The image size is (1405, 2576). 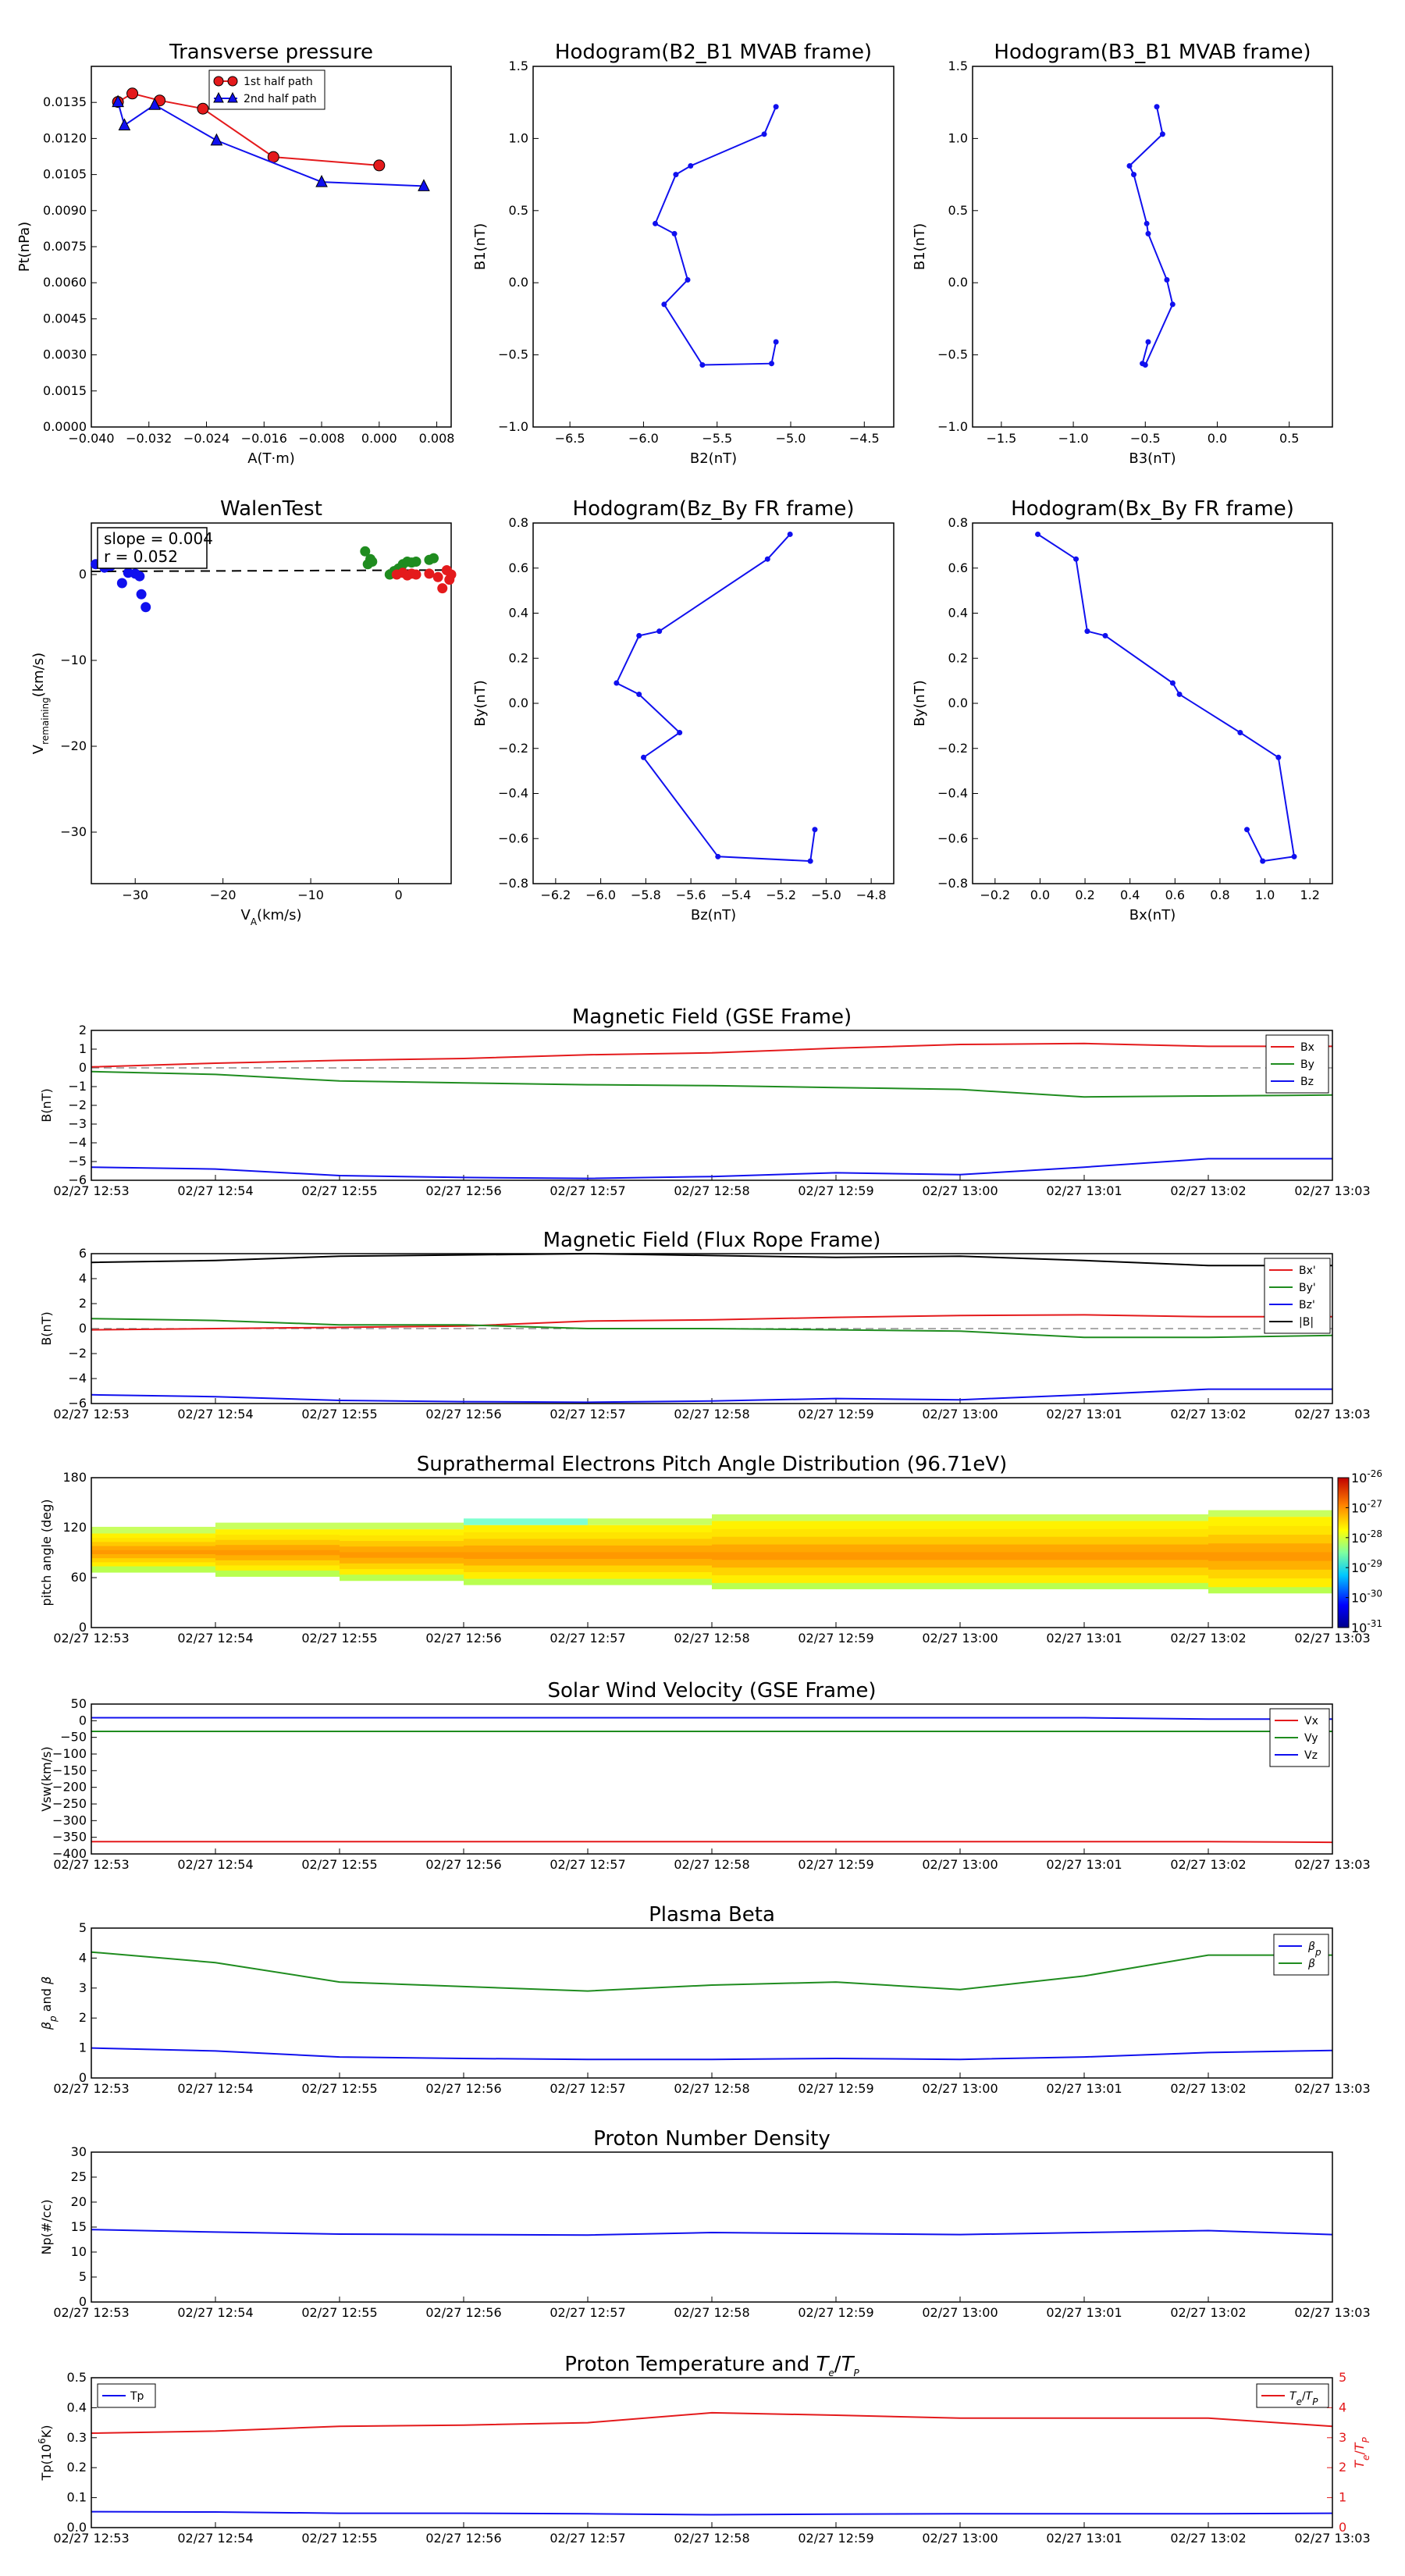 I want to click on legend-label-part: /, so click(x=1304, y=2396).